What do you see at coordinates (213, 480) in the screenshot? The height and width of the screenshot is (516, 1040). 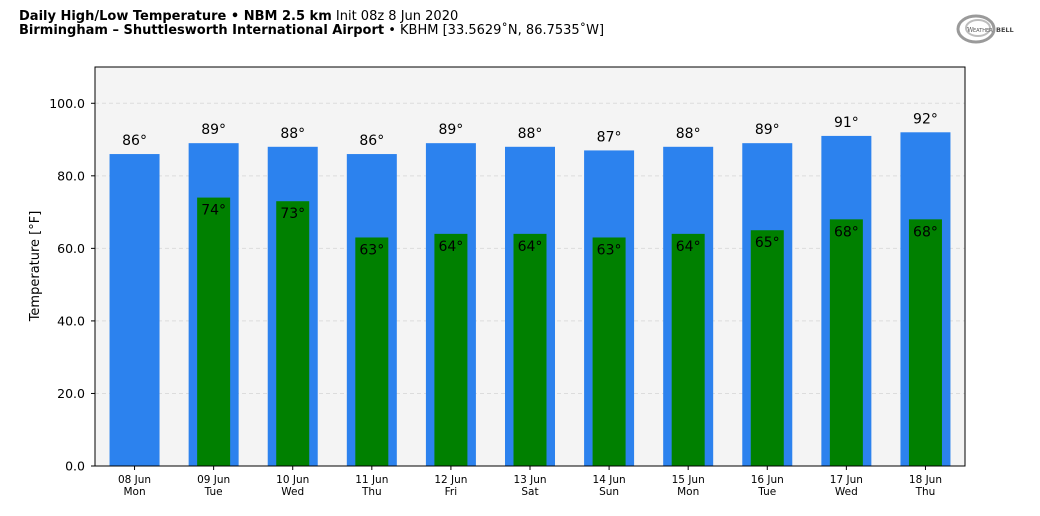 I see `x-tick-date: 09 Jun` at bounding box center [213, 480].